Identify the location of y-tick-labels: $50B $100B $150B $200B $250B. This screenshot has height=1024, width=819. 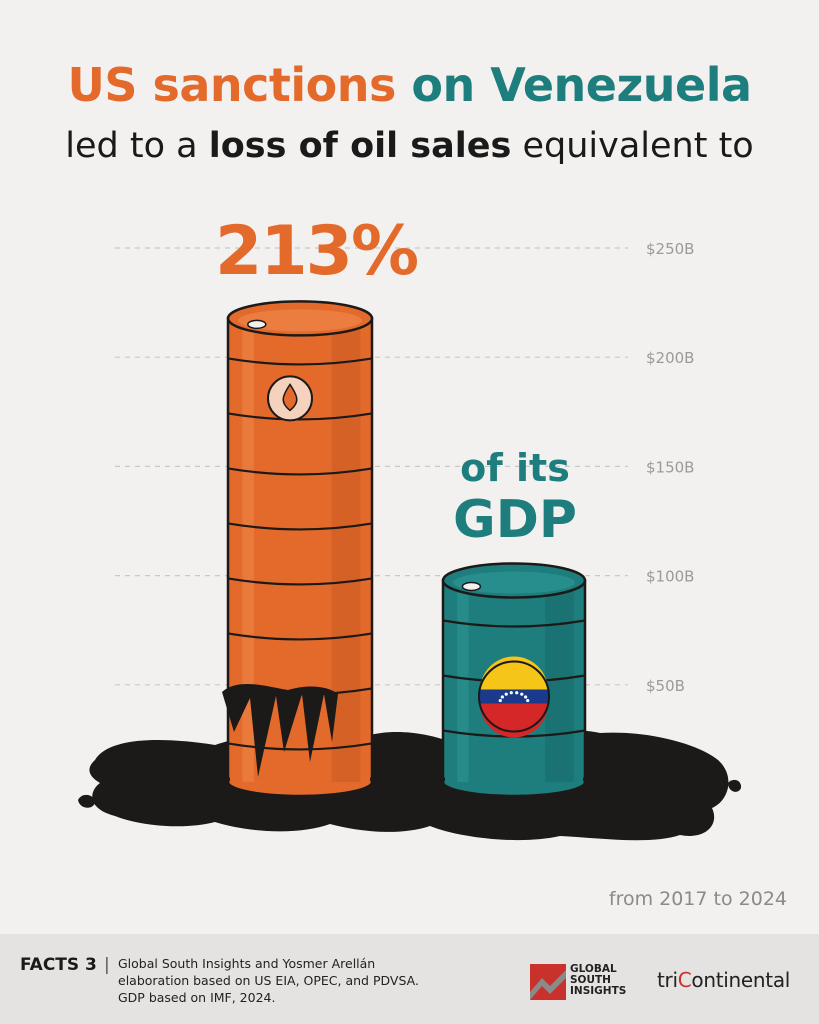
(670, 467).